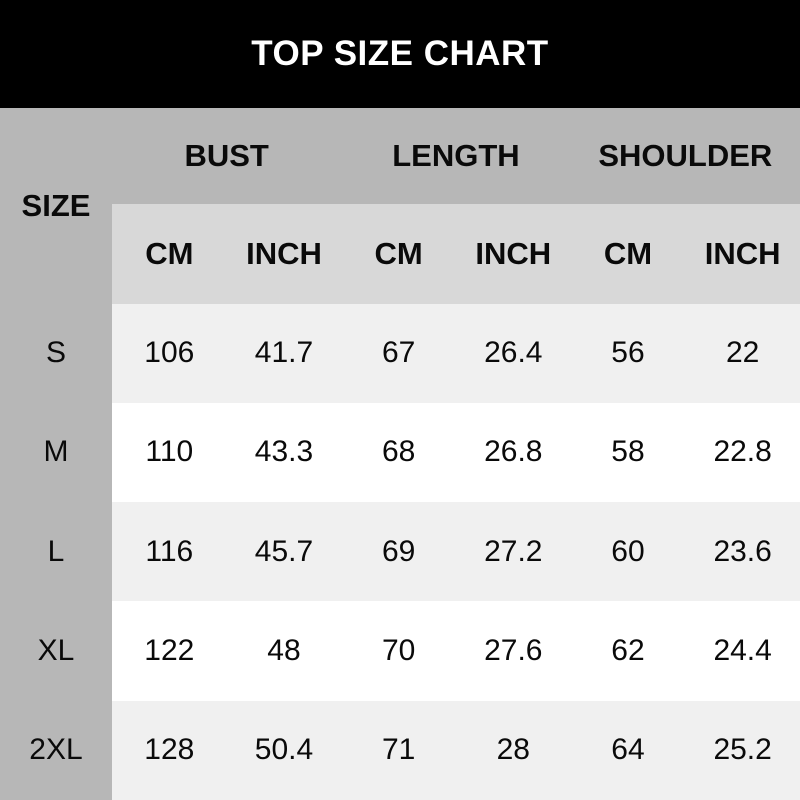  I want to click on subheader-shoulder-inch: INCH, so click(742, 254).